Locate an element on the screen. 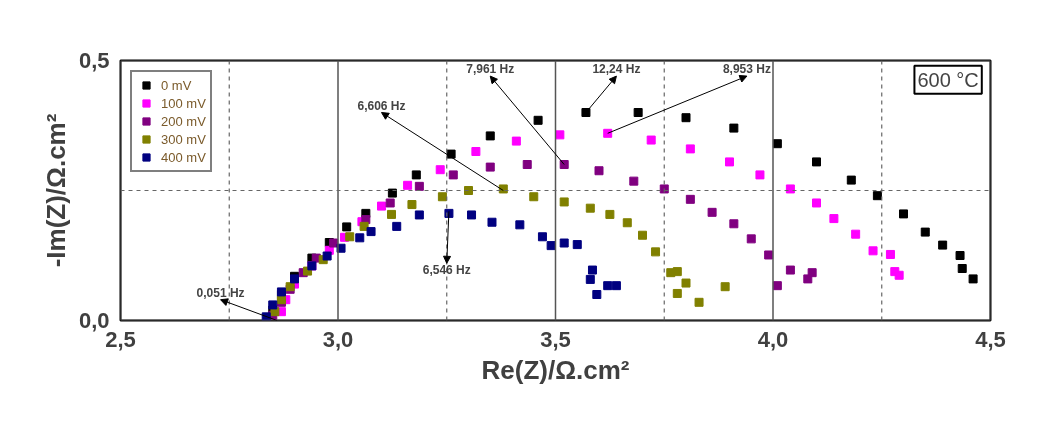  annotation: 12,24 Hz is located at coordinates (616, 69).